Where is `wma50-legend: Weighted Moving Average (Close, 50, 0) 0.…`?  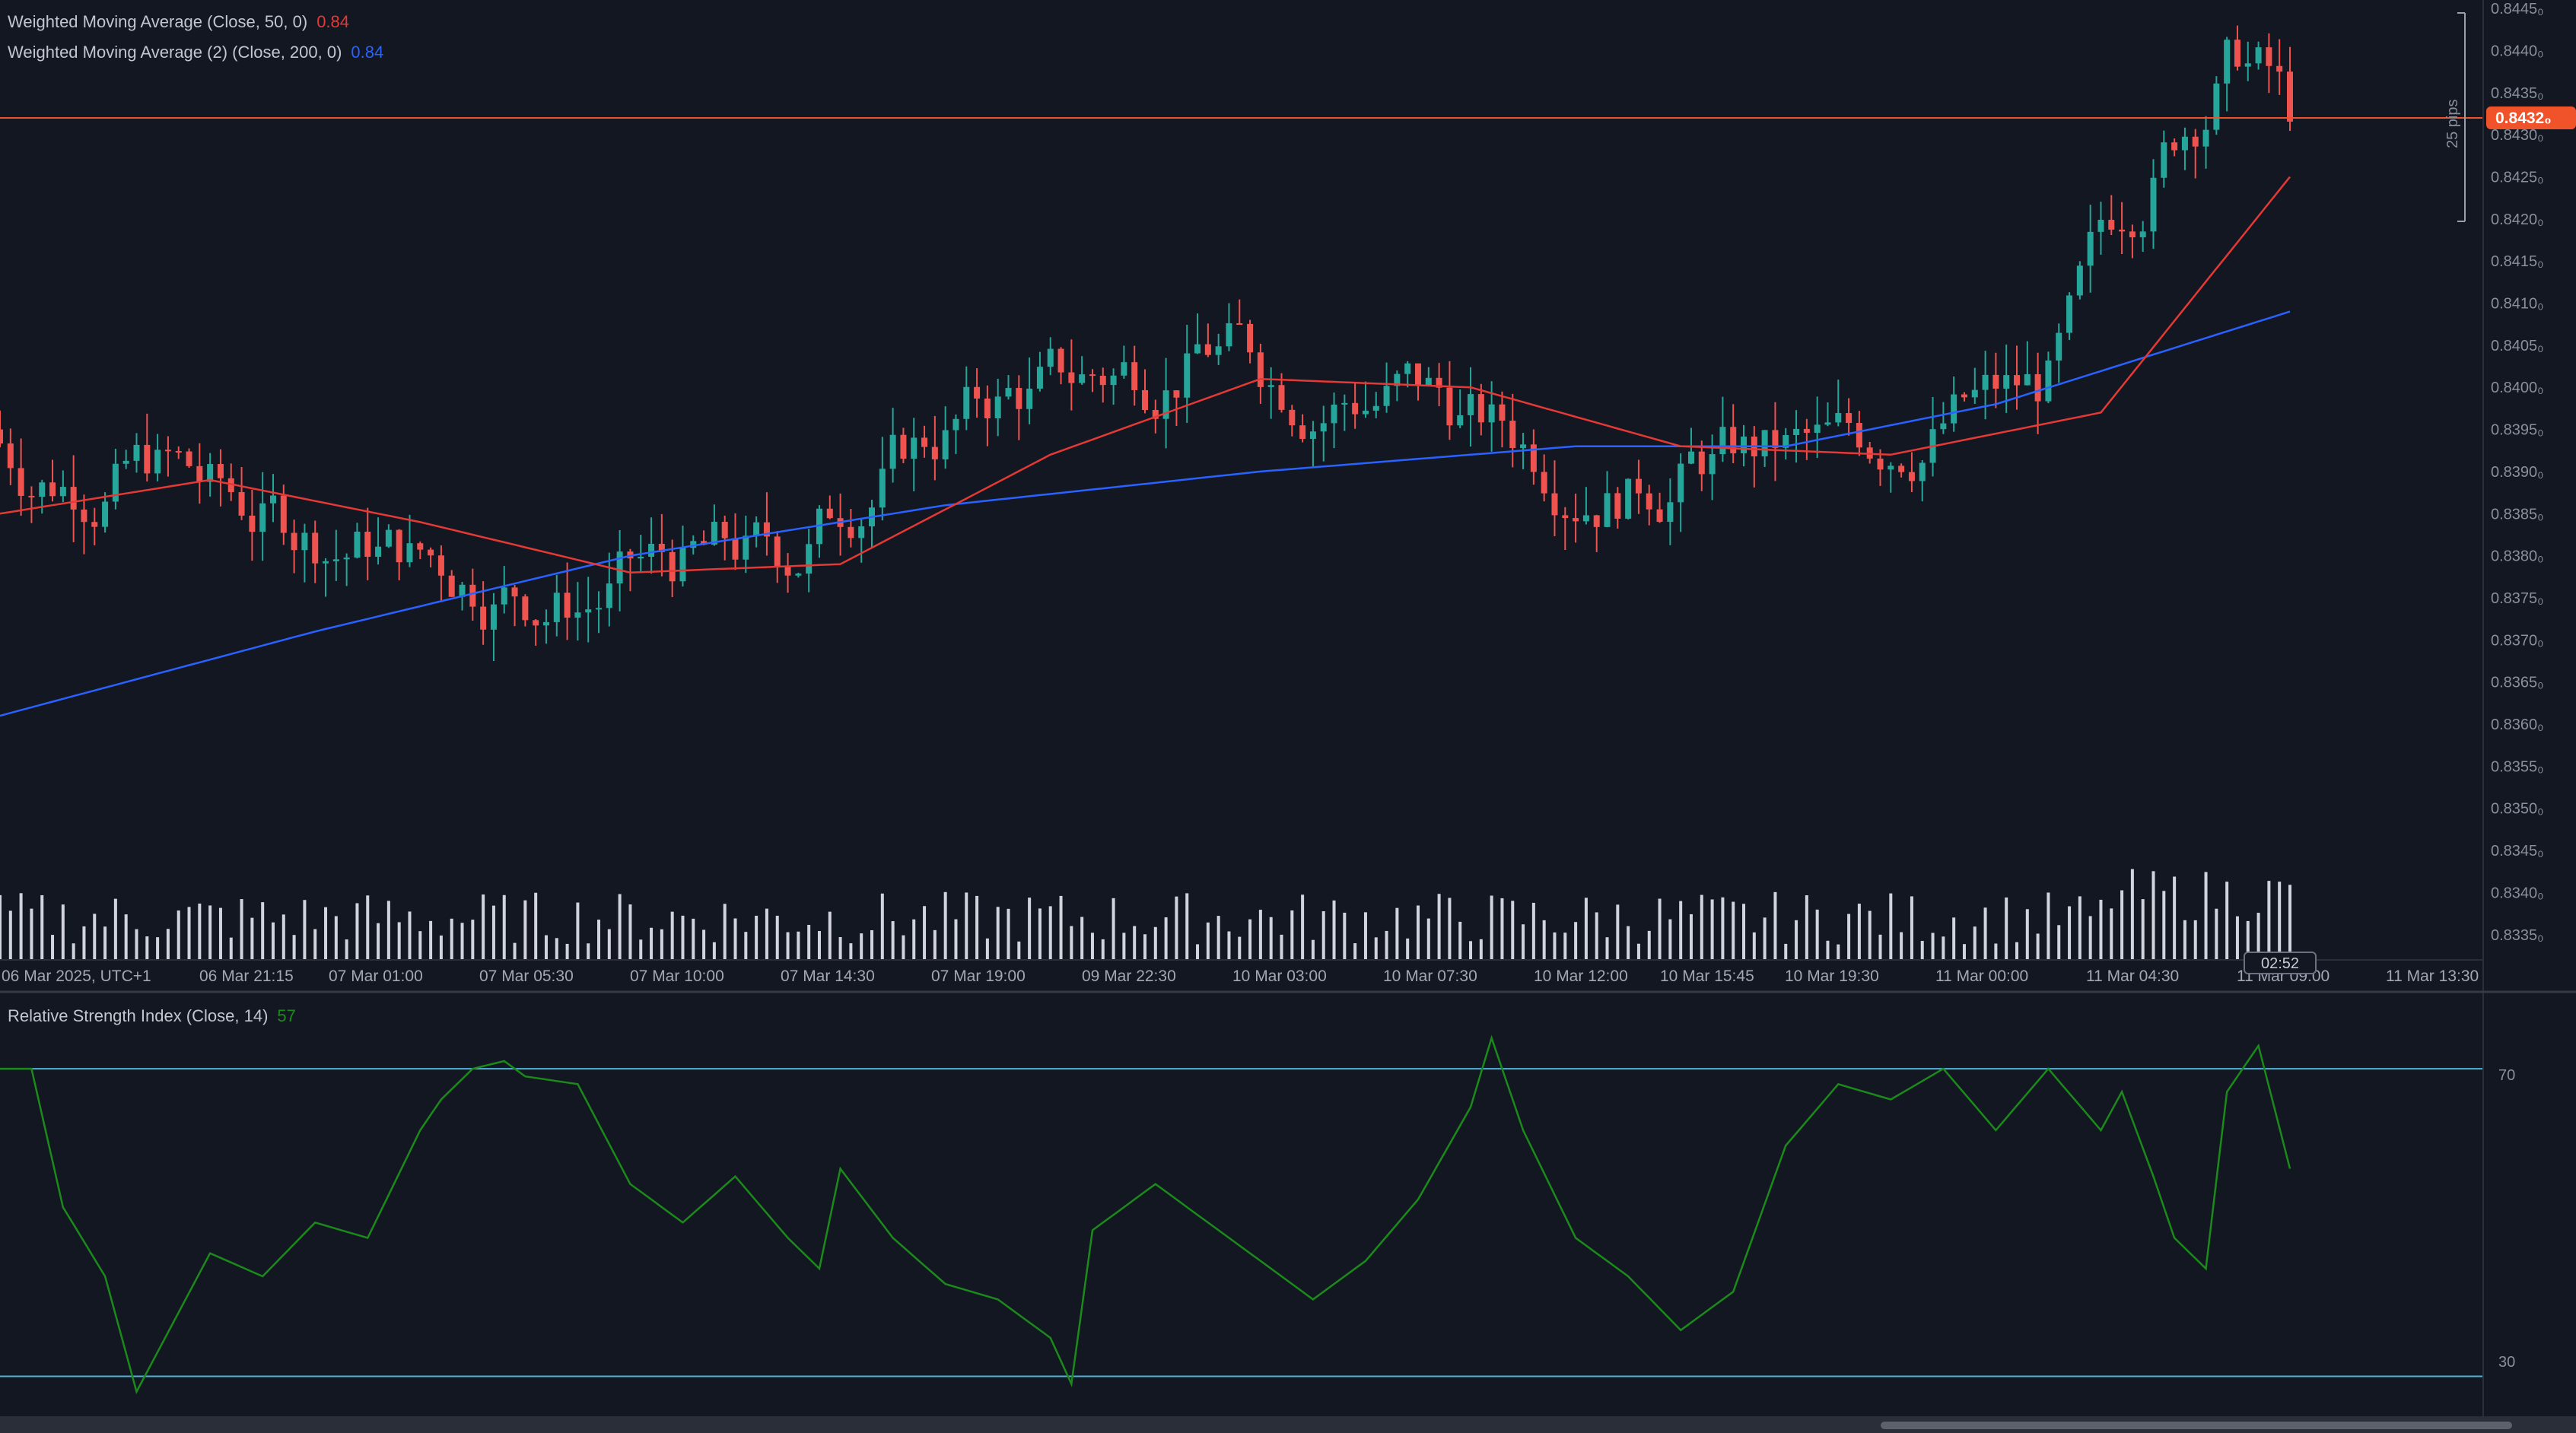
wma50-legend: Weighted Moving Average (Close, 50, 0) 0.… is located at coordinates (179, 22).